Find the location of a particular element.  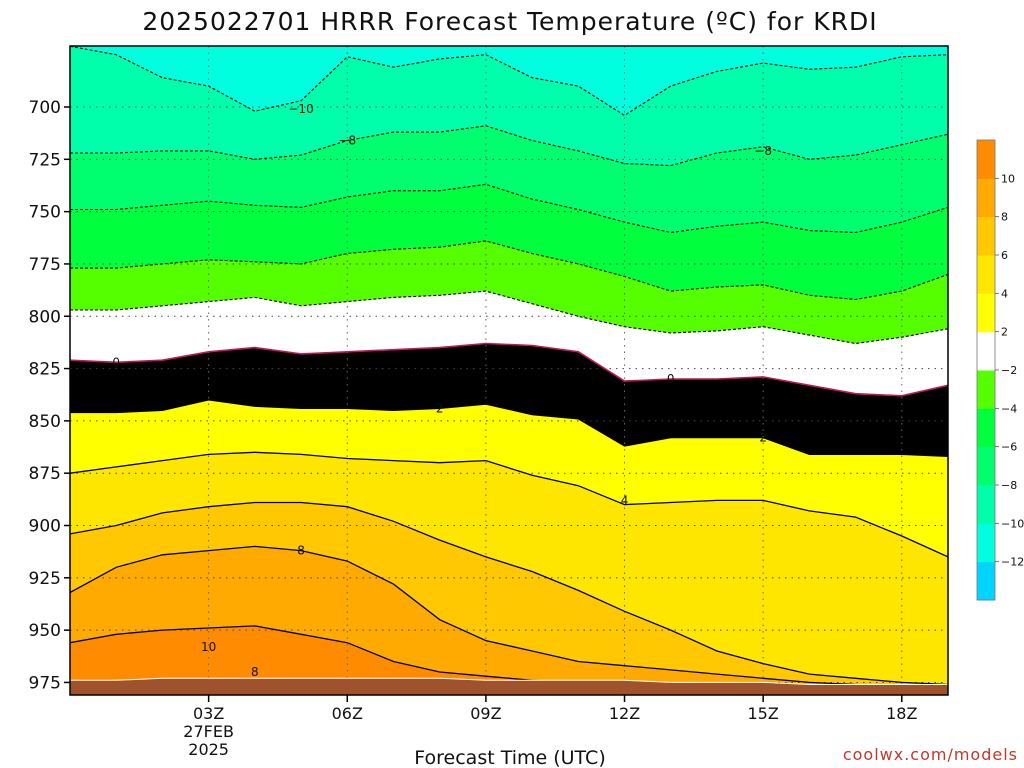

colorbar-label-9: −10 is located at coordinates (1012, 523).